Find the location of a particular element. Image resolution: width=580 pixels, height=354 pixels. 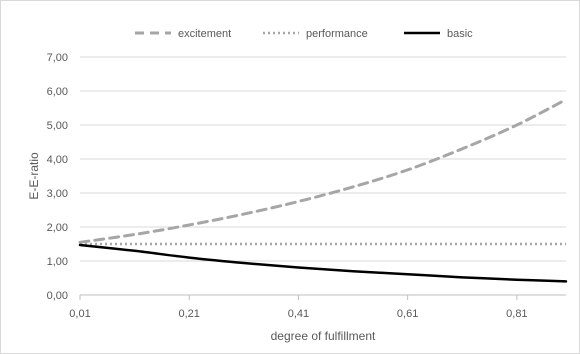

y-tick-label: 4,00 is located at coordinates (57, 160).